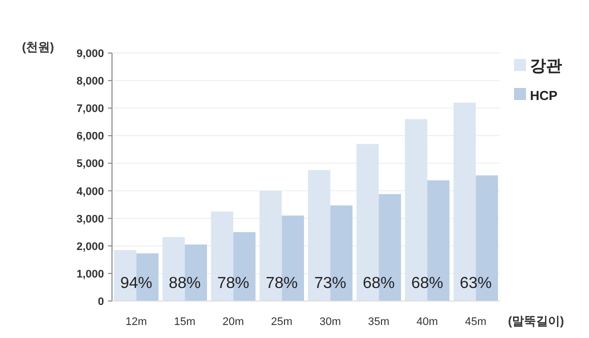  What do you see at coordinates (136, 322) in the screenshot?
I see `x-tick-label: 12m` at bounding box center [136, 322].